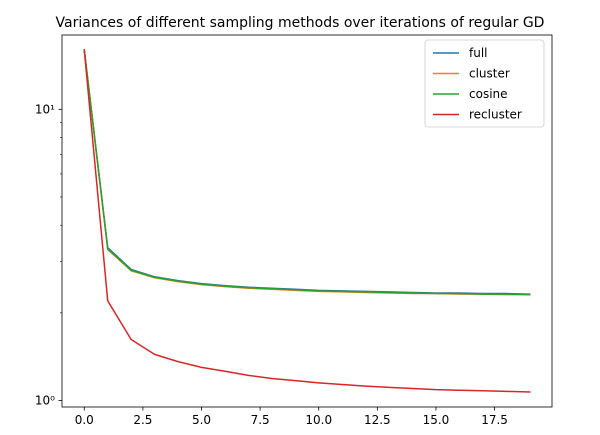  Describe the element at coordinates (201, 420) in the screenshot. I see `x-tick-label: 5.0` at that location.